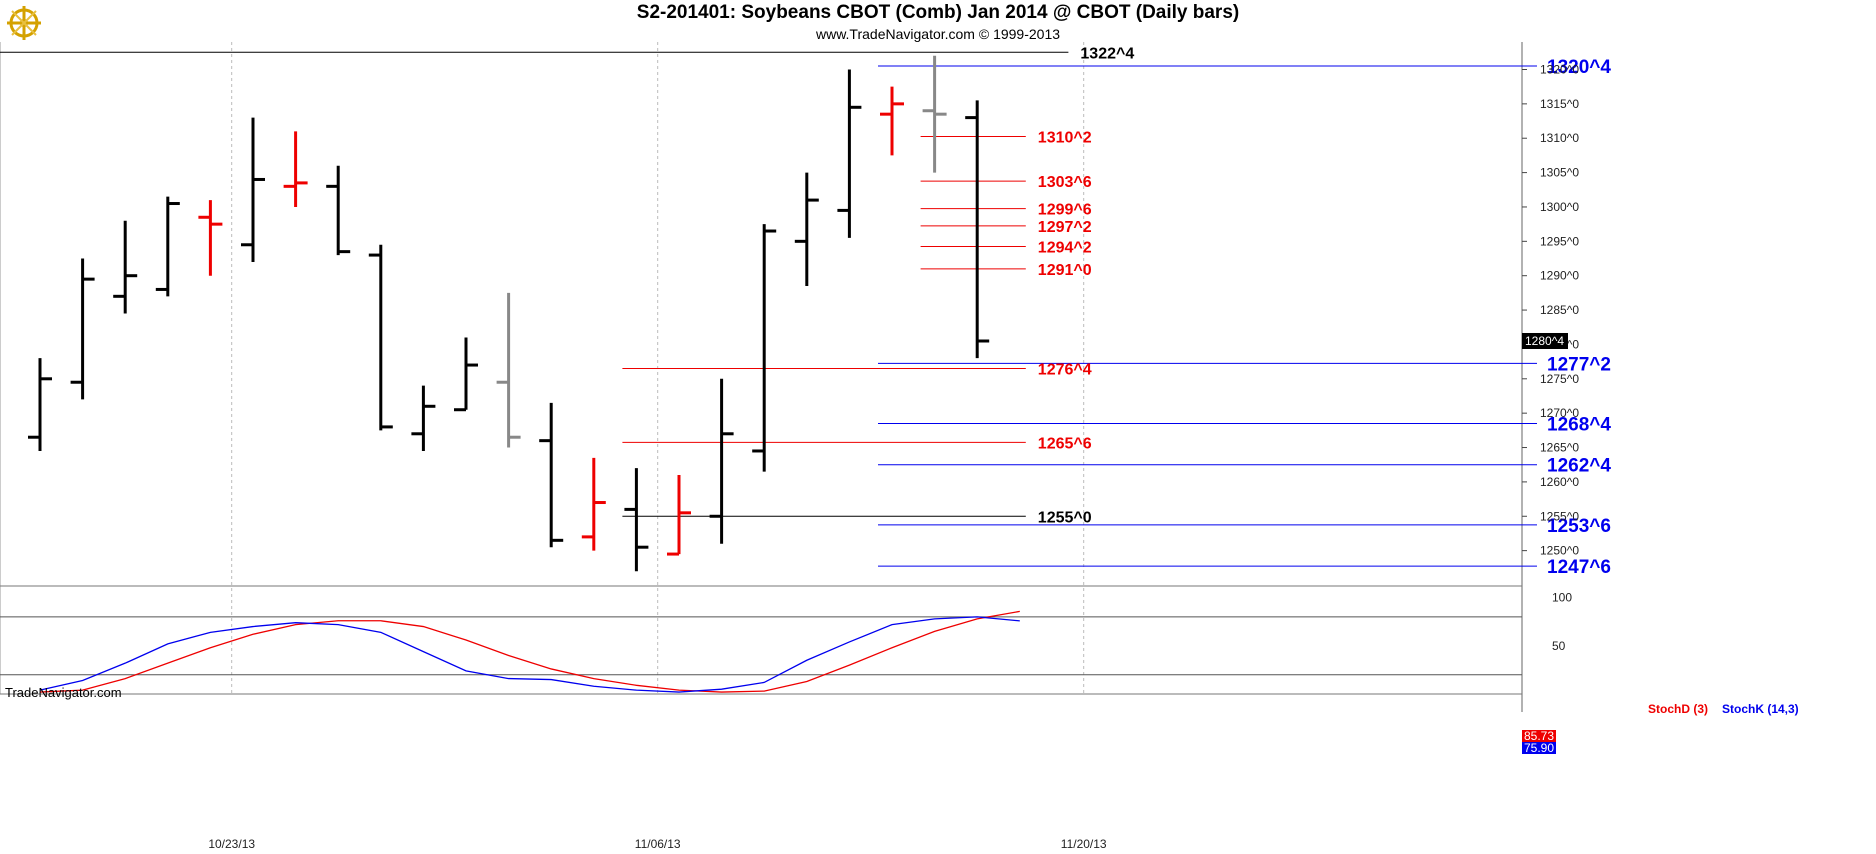  What do you see at coordinates (1559, 207) in the screenshot?
I see `price-tick-label: 1300^0` at bounding box center [1559, 207].